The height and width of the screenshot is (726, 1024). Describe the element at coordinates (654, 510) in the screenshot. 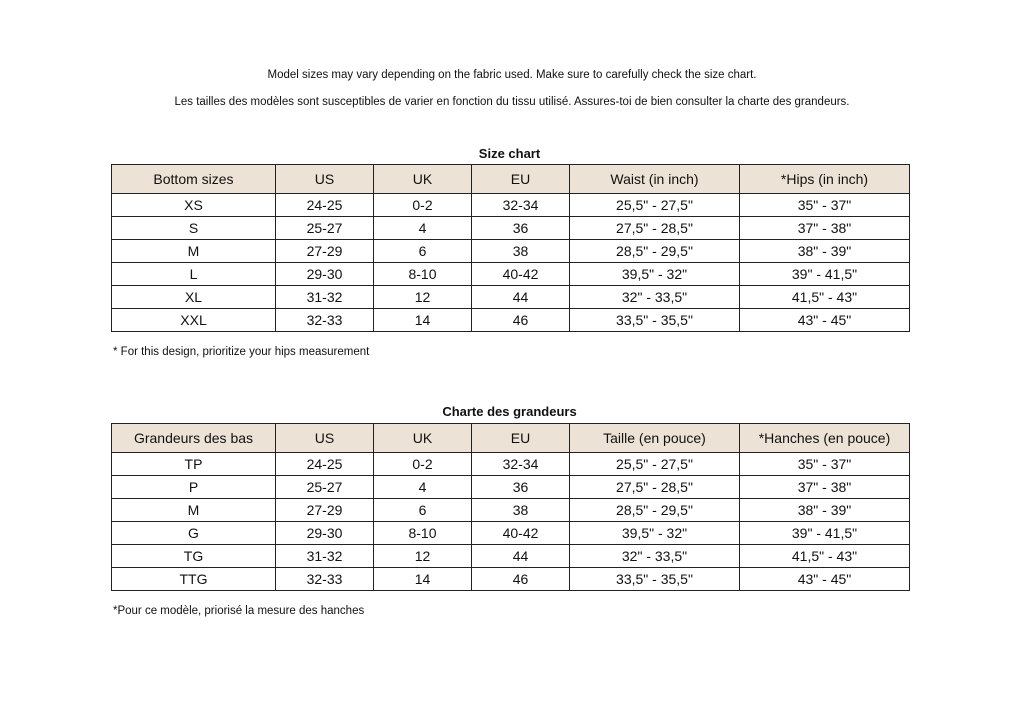

I see `table-cell: 28,5" - 29,5"` at that location.